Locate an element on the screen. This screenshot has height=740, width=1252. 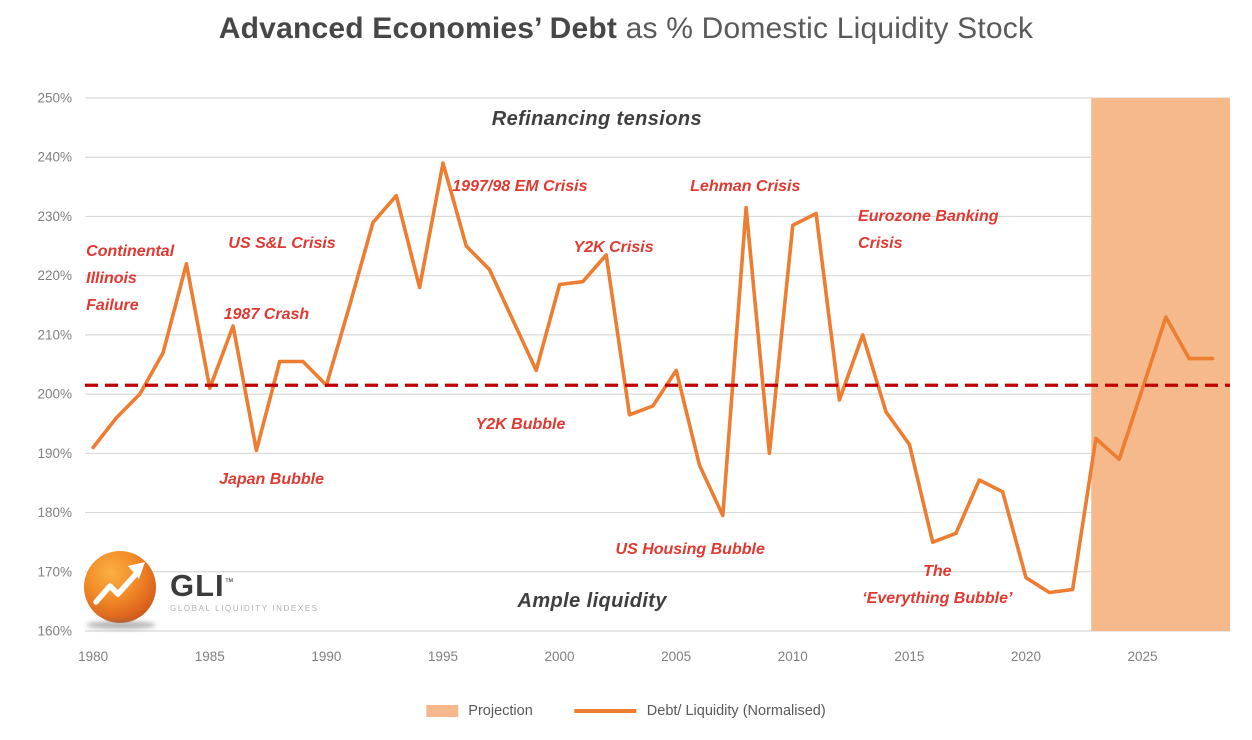
x-tick-label: 2005 is located at coordinates (676, 656).